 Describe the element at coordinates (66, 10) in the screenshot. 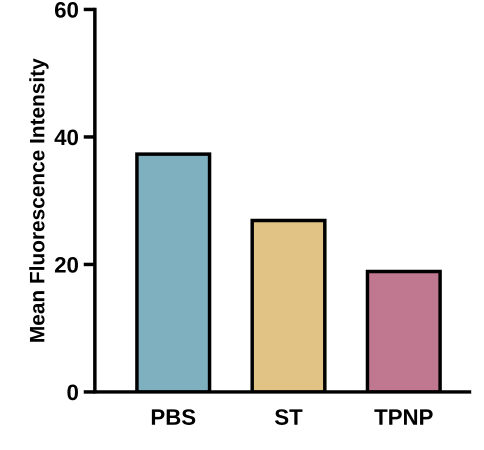

I see `y-tick-label: 60` at that location.